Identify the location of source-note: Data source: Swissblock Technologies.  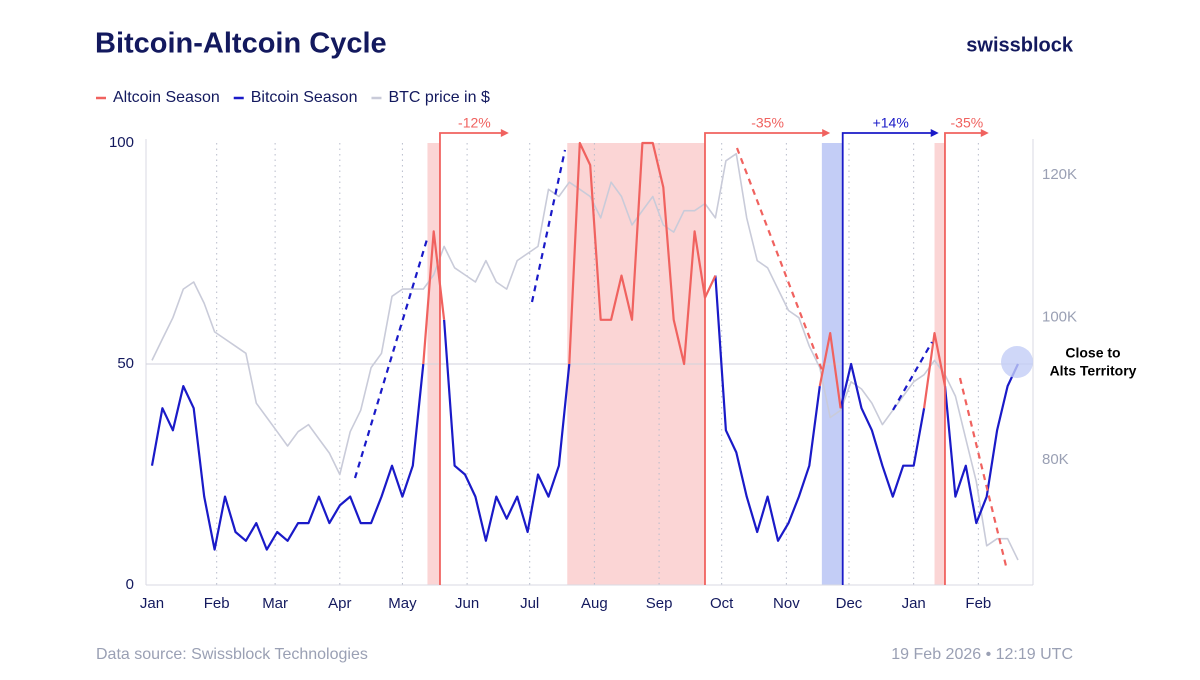
(232, 654).